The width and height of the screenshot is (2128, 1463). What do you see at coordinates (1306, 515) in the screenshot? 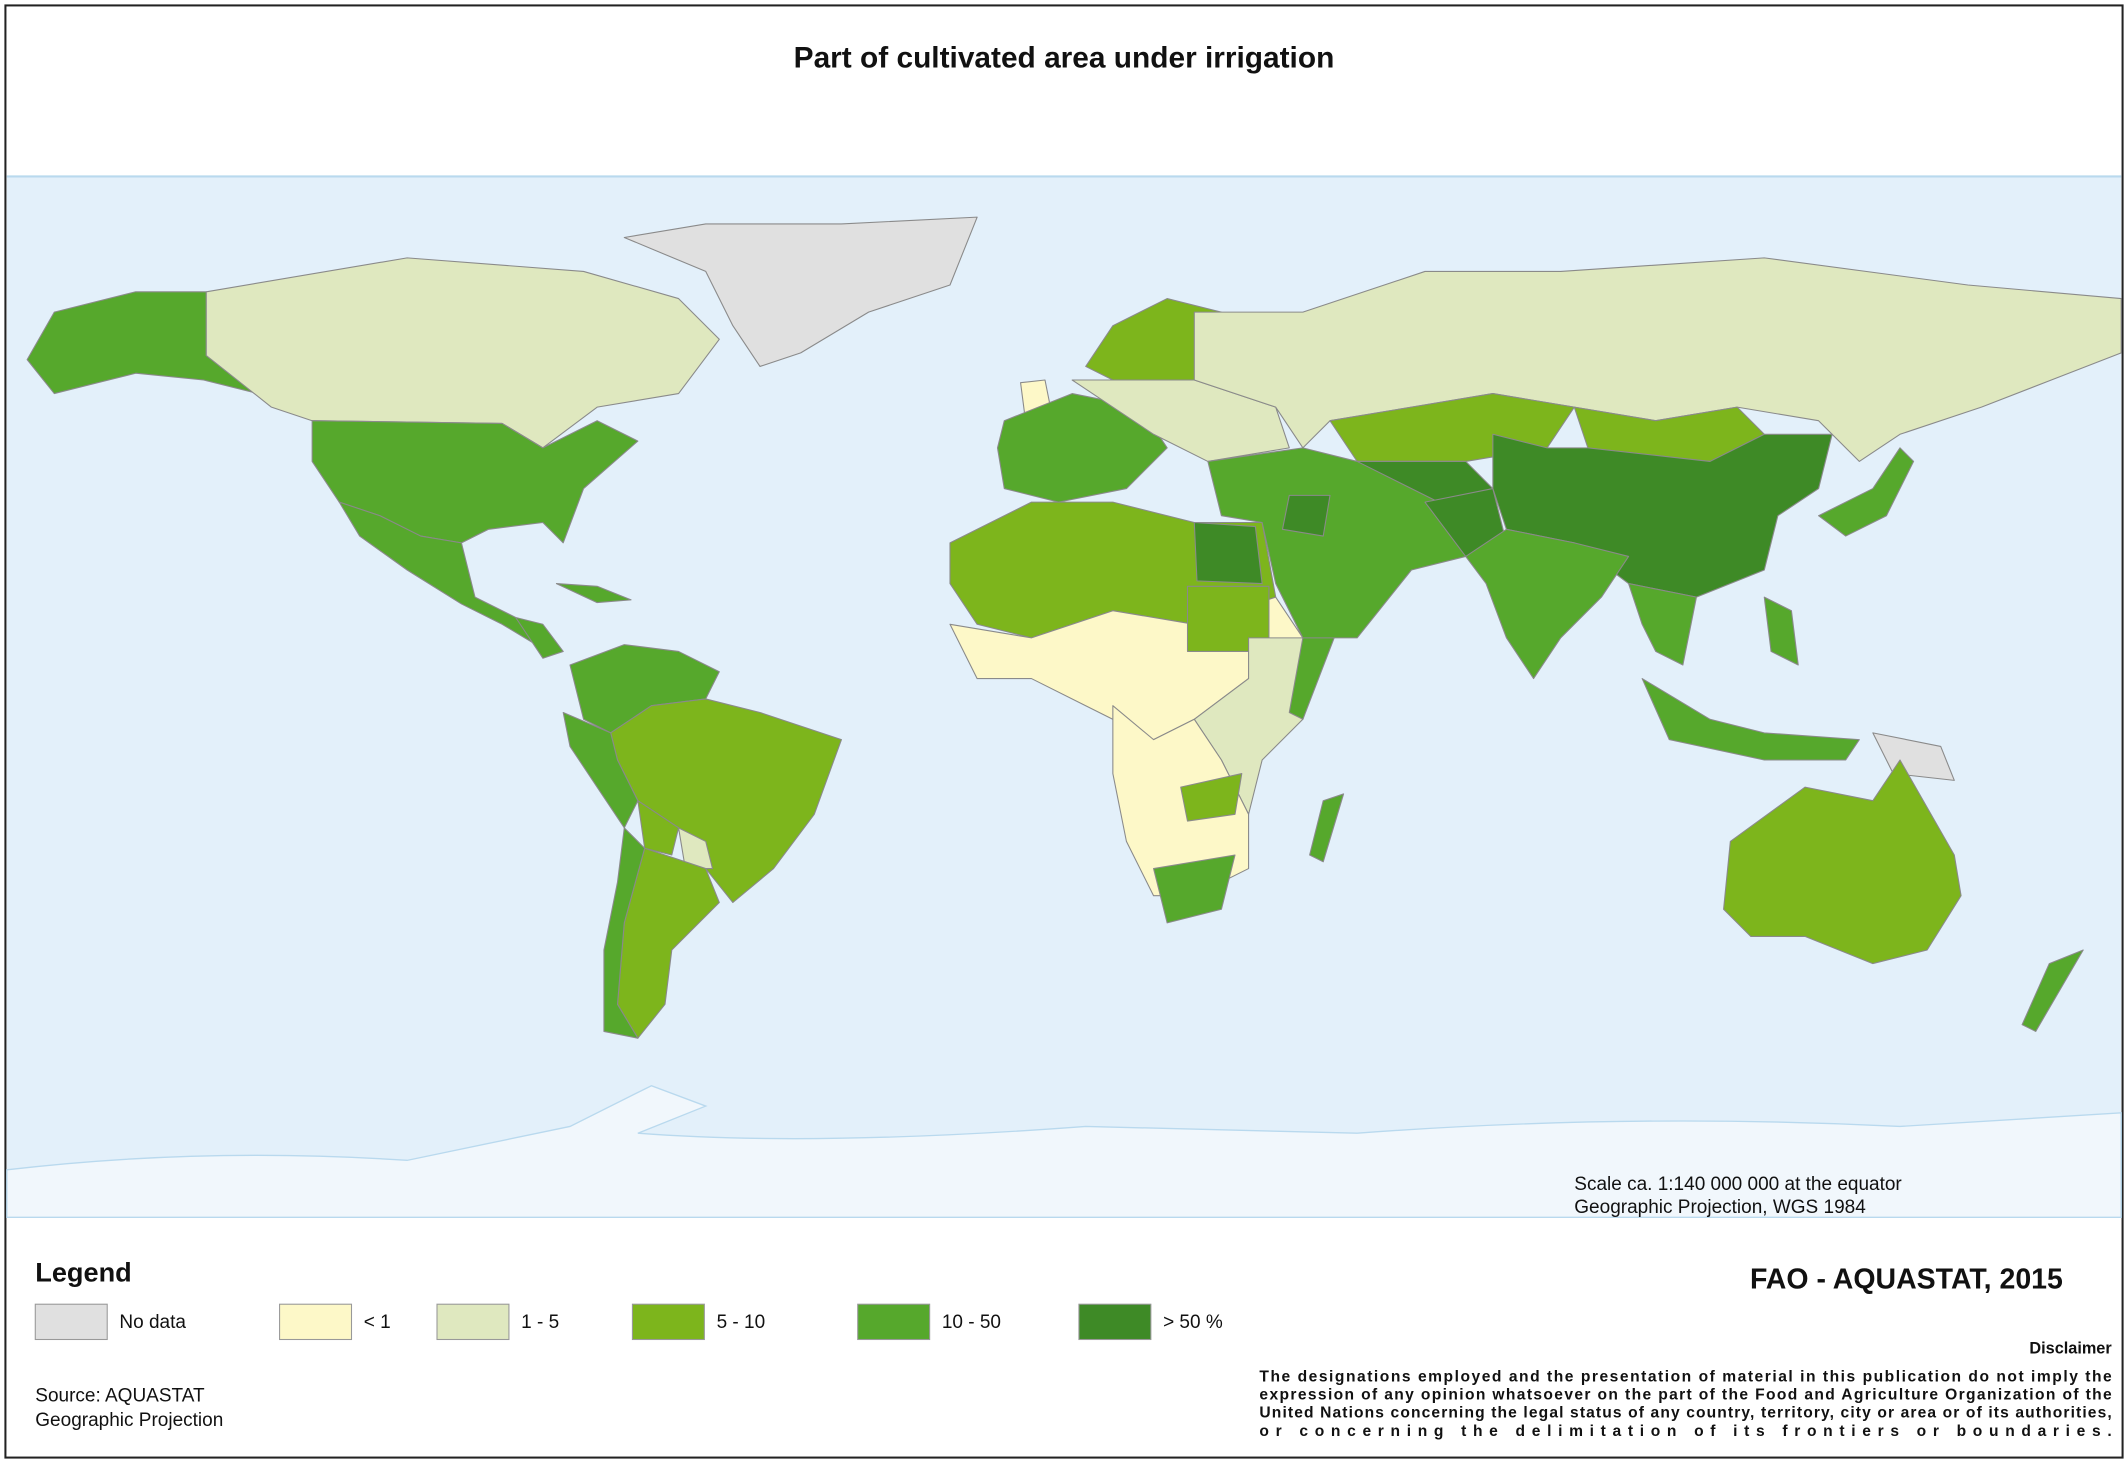
I see `iraq` at bounding box center [1306, 515].